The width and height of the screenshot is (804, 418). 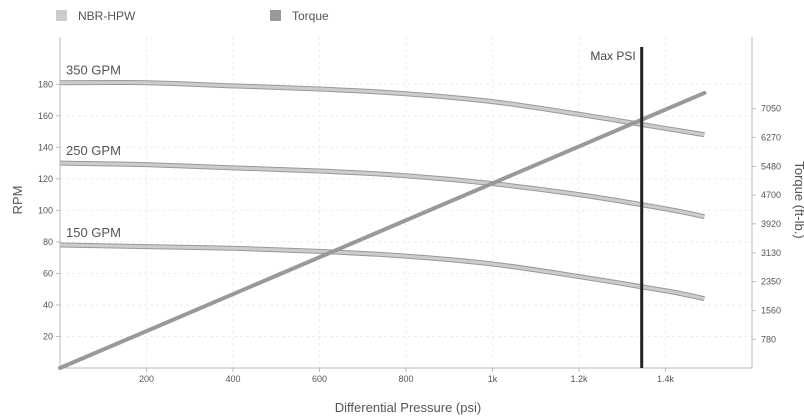 I want to click on legend-label: Torque, so click(x=310, y=16).